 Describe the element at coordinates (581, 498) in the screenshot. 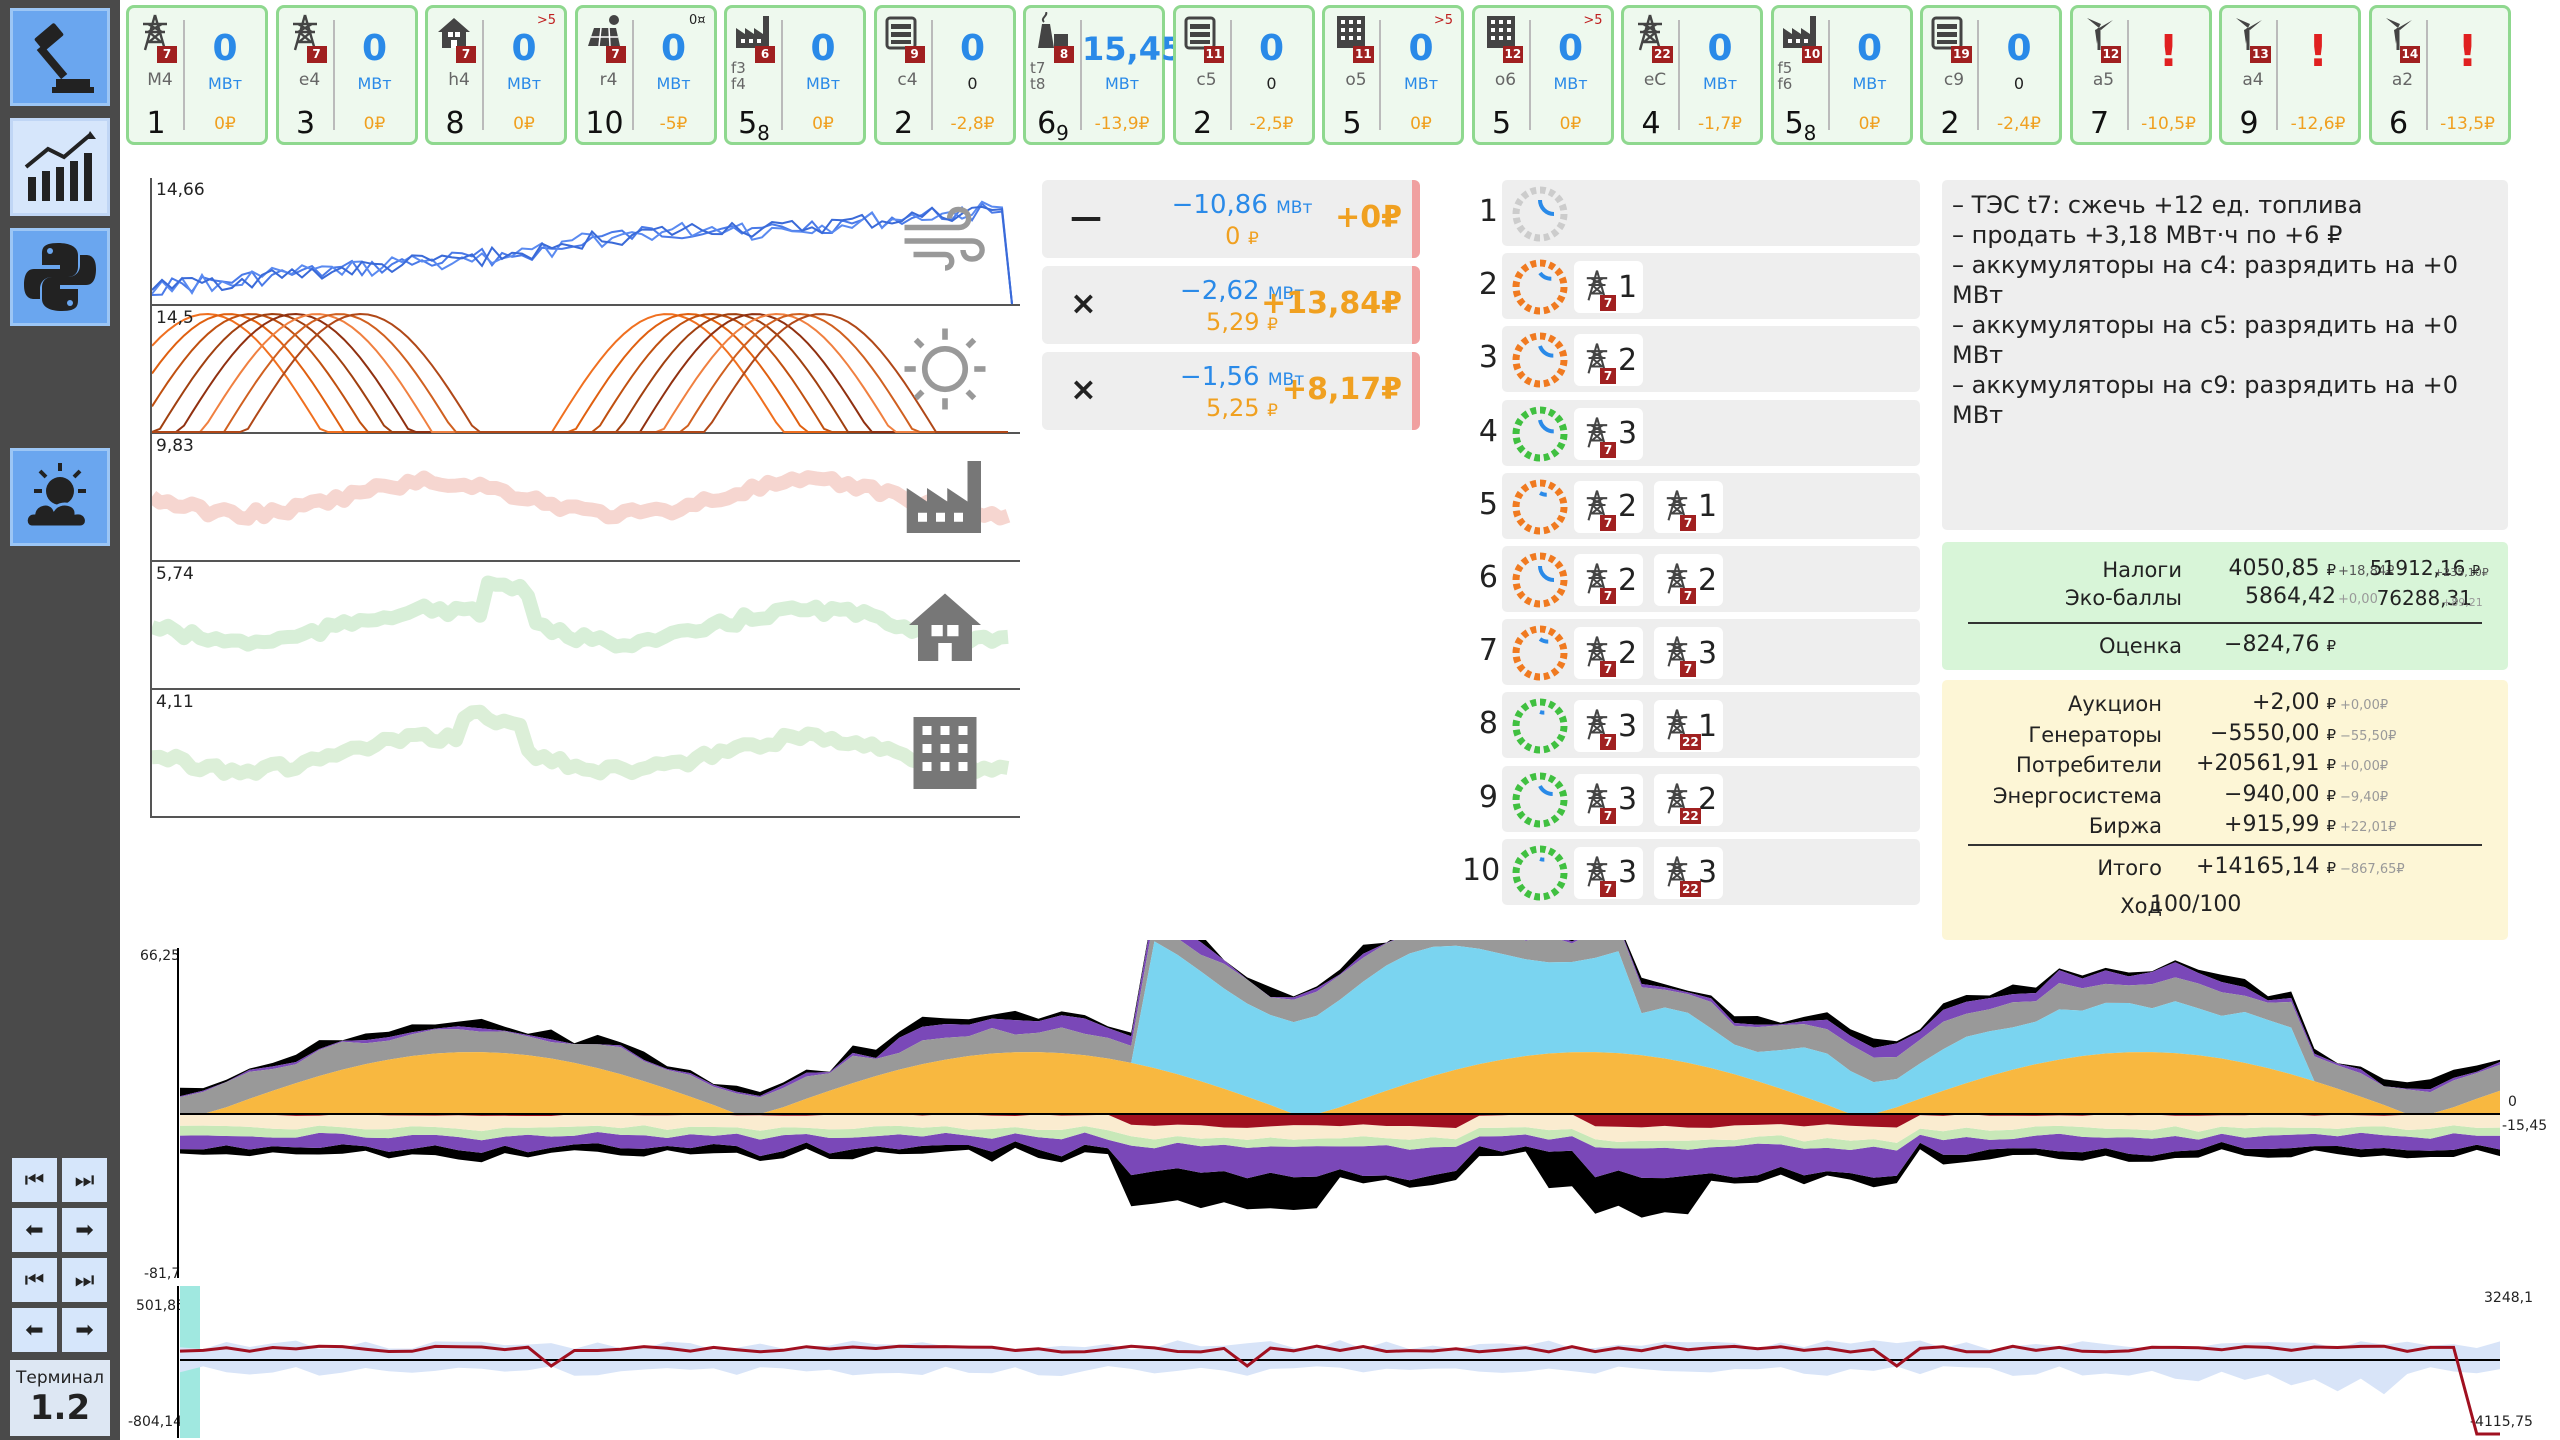

I see `consumption-series` at that location.